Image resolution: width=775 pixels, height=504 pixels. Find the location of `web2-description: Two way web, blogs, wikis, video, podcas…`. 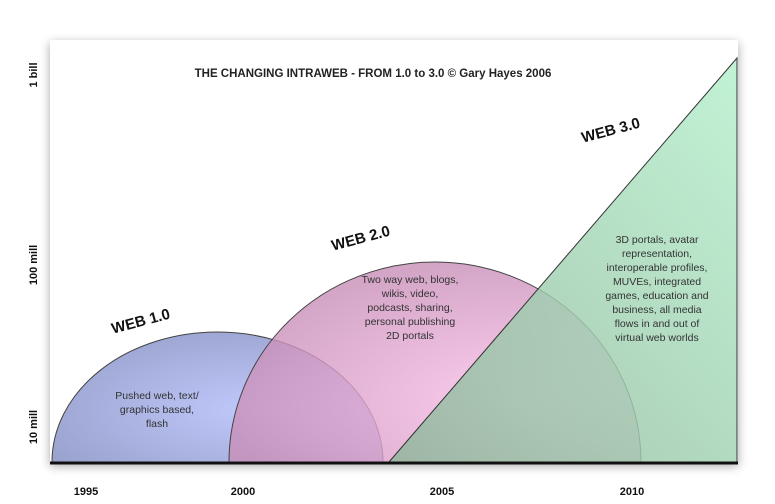

web2-description: Two way web, blogs, wikis, video, podcas… is located at coordinates (410, 308).